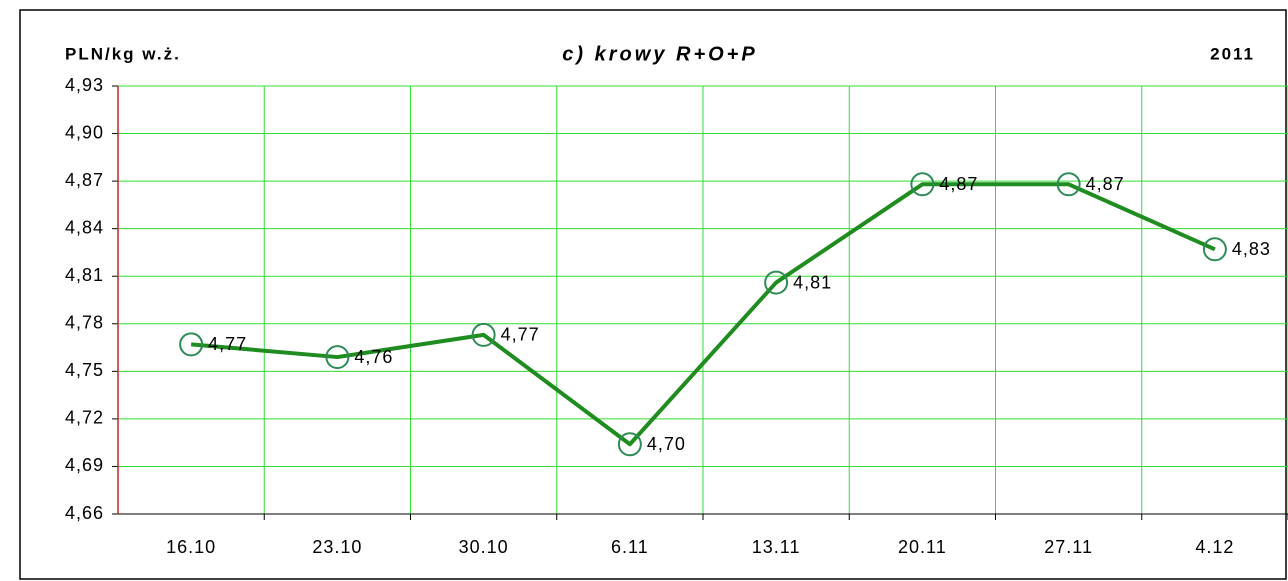 This screenshot has height=581, width=1288. I want to click on data-label: 4,70, so click(666, 444).